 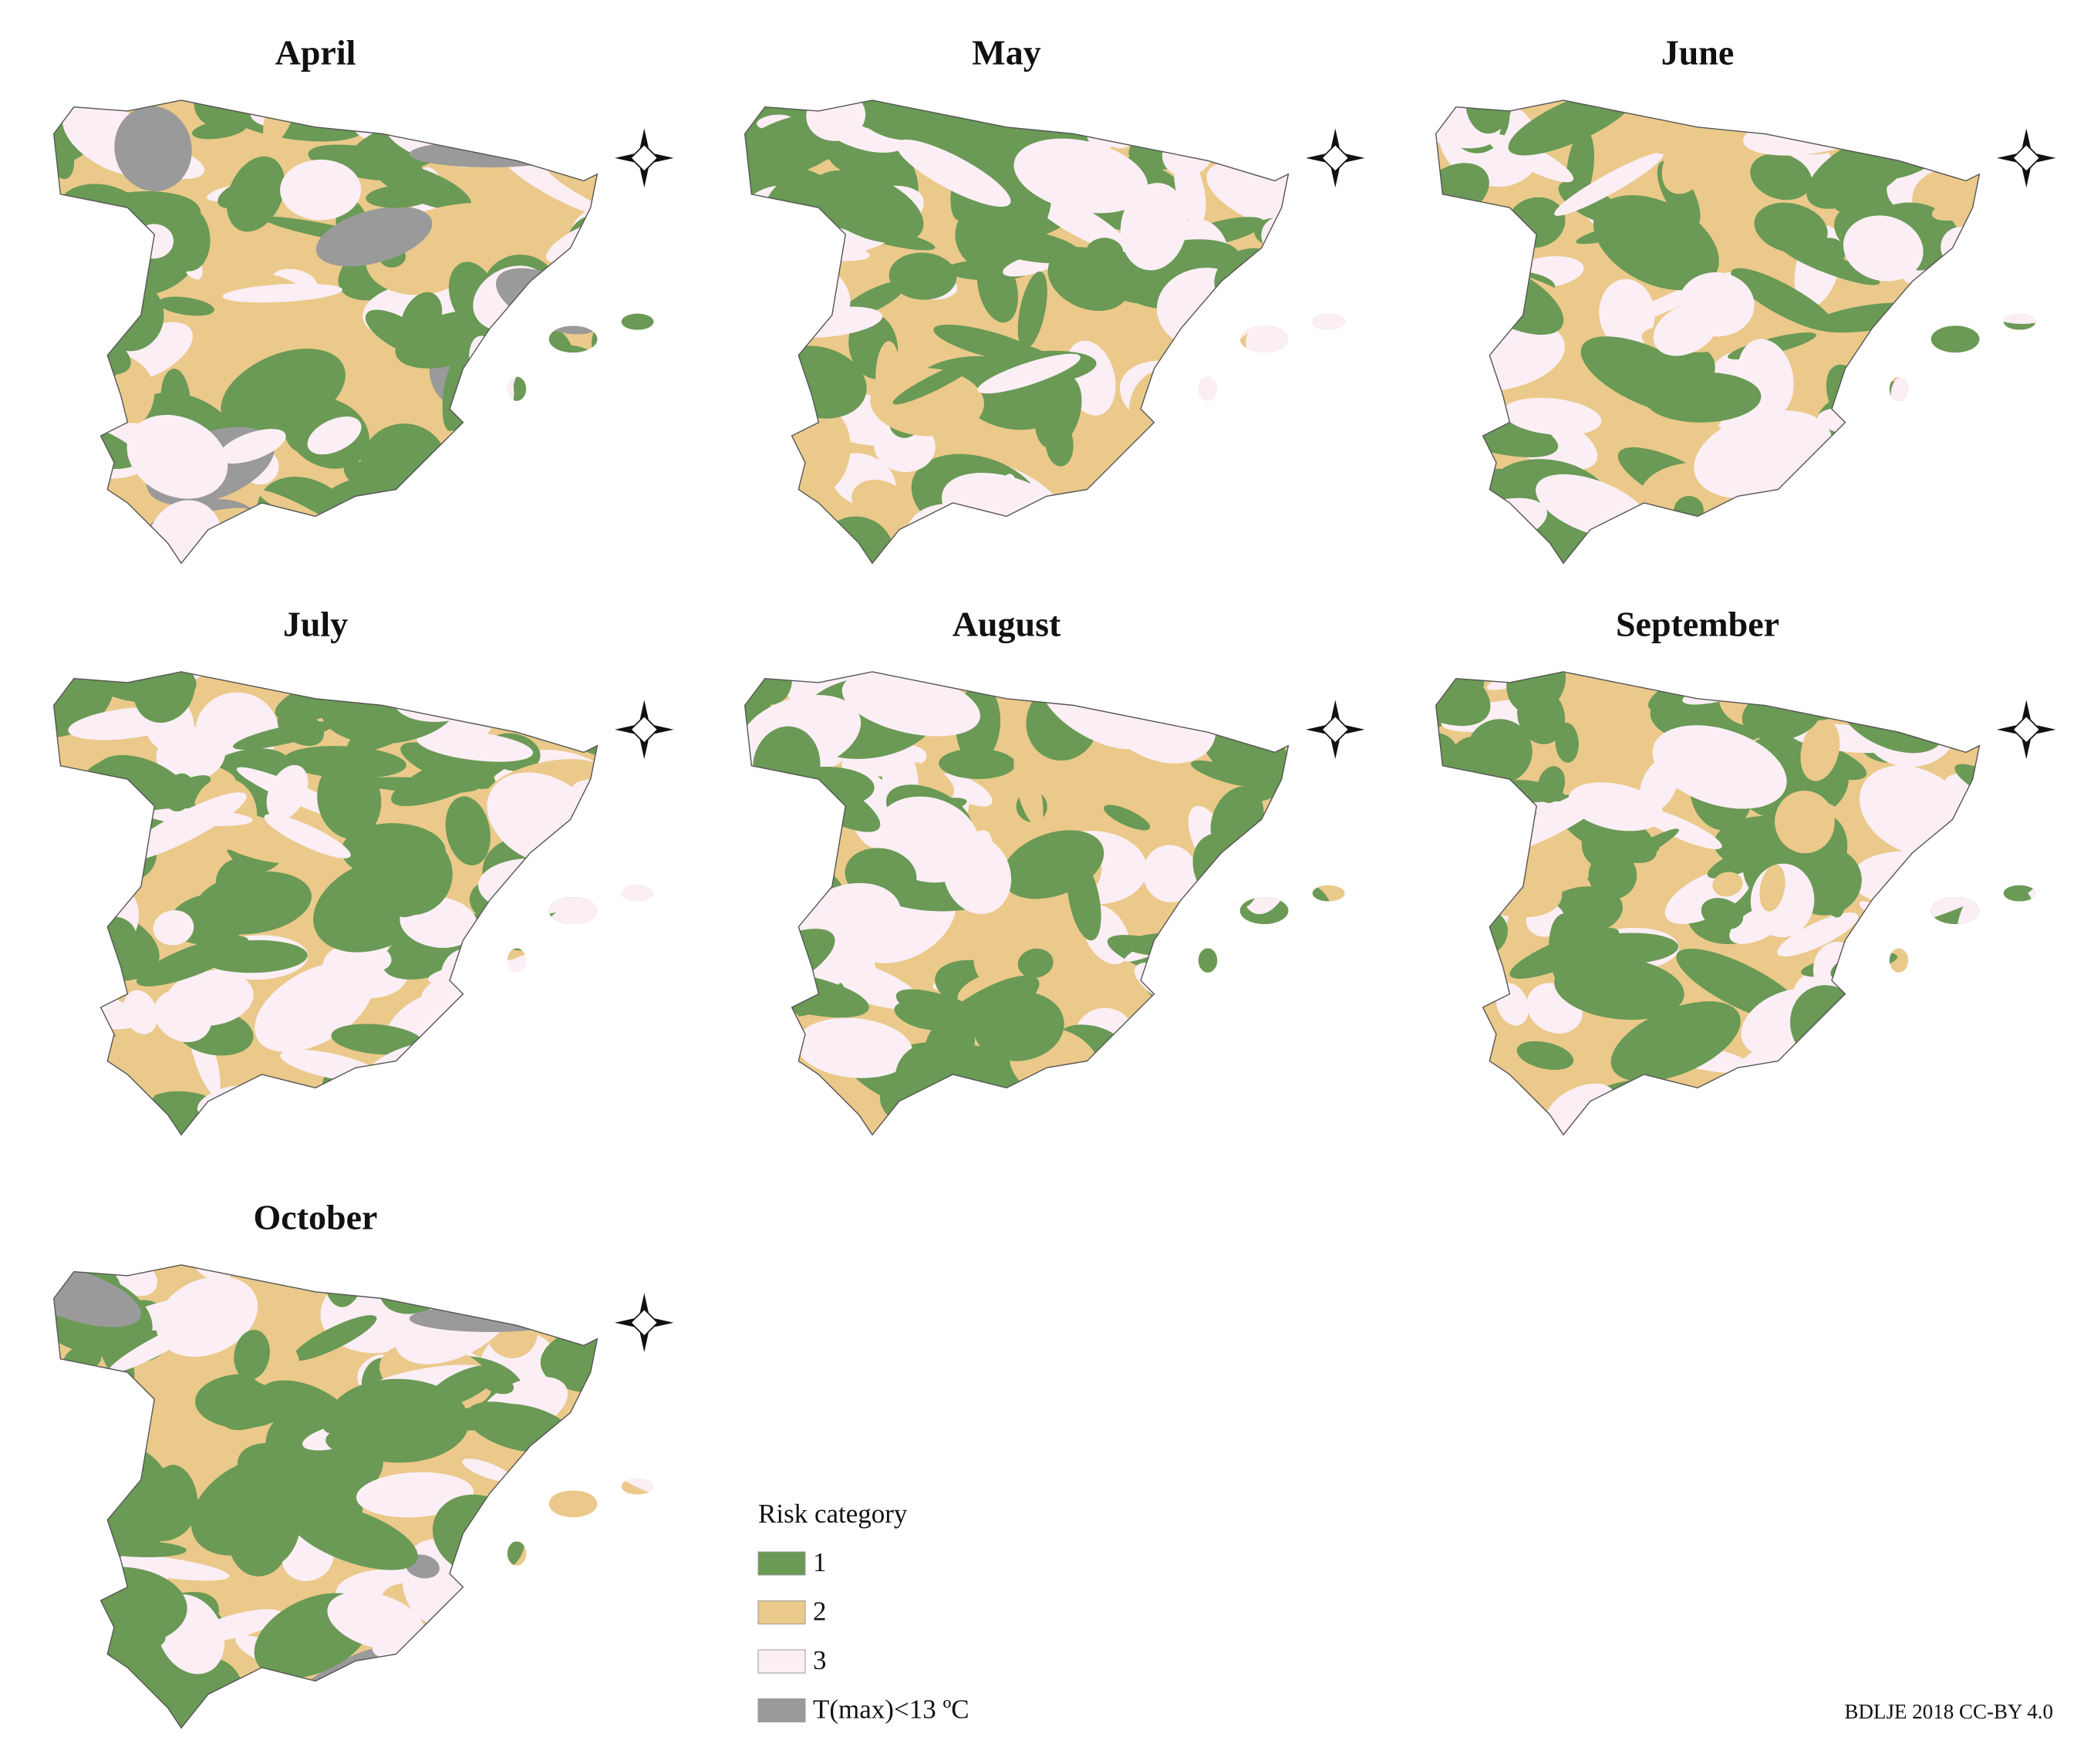 What do you see at coordinates (1697, 624) in the screenshot?
I see `map-title: September` at bounding box center [1697, 624].